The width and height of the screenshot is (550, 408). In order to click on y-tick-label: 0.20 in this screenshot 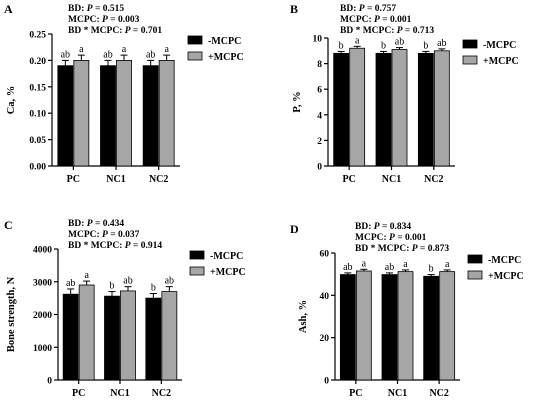, I will do `click(37, 62)`.